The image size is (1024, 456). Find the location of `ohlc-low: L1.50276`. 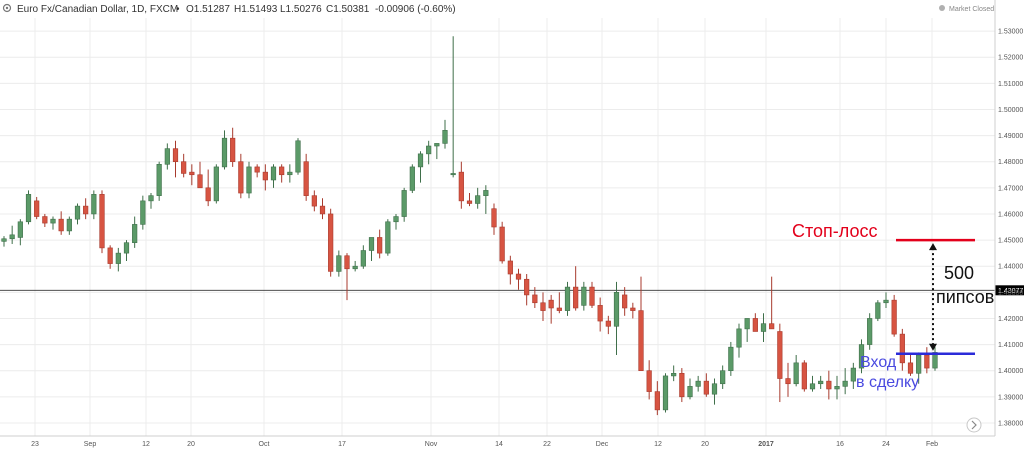

ohlc-low: L1.50276 is located at coordinates (301, 9).